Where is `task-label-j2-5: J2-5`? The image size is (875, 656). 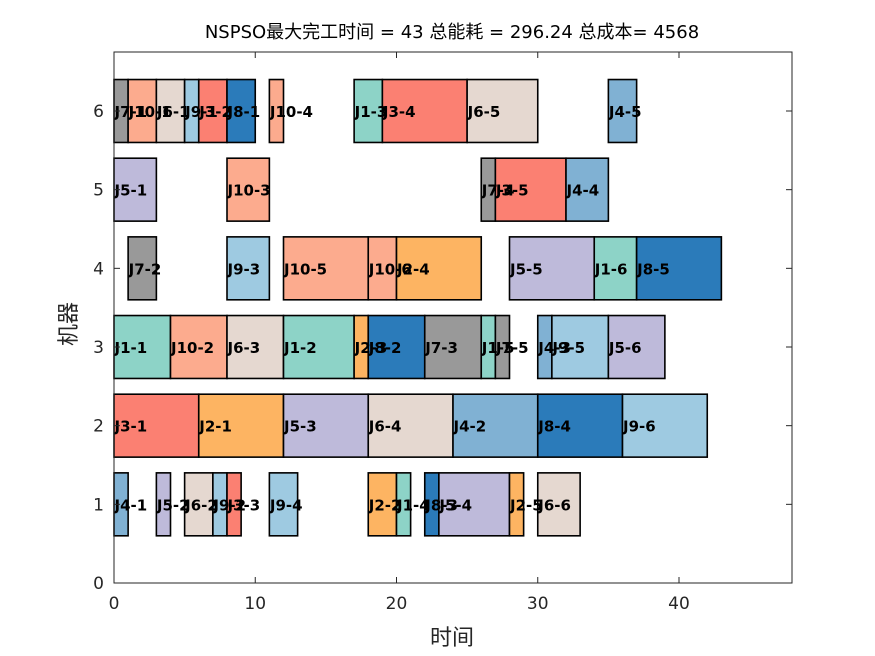 task-label-j2-5: J2-5 is located at coordinates (526, 505).